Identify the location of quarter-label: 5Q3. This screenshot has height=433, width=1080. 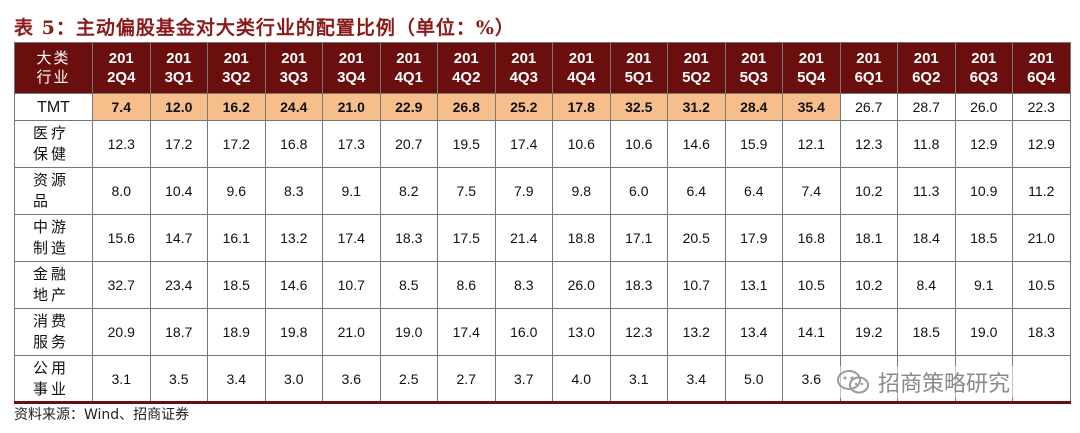
(753, 77).